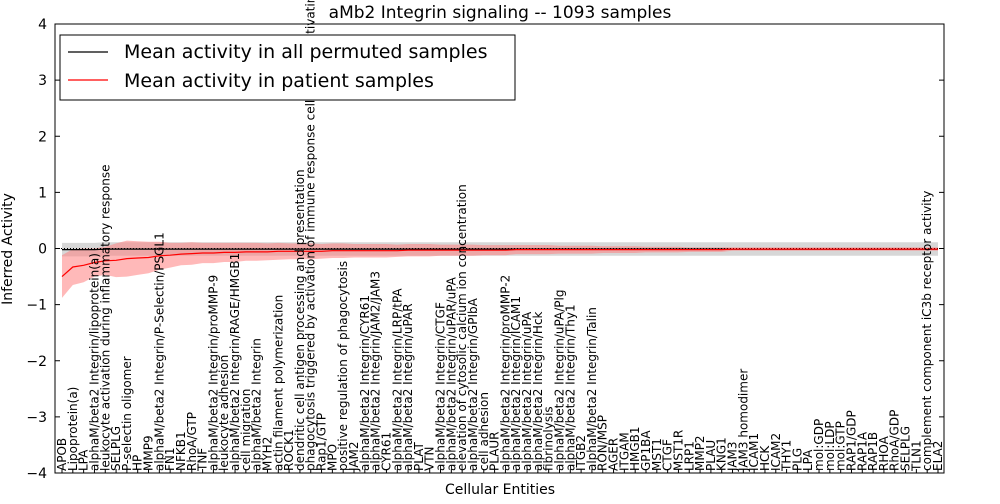 The width and height of the screenshot is (1000, 504). Describe the element at coordinates (700, 453) in the screenshot. I see `x-tick-label-59: MMP2` at that location.